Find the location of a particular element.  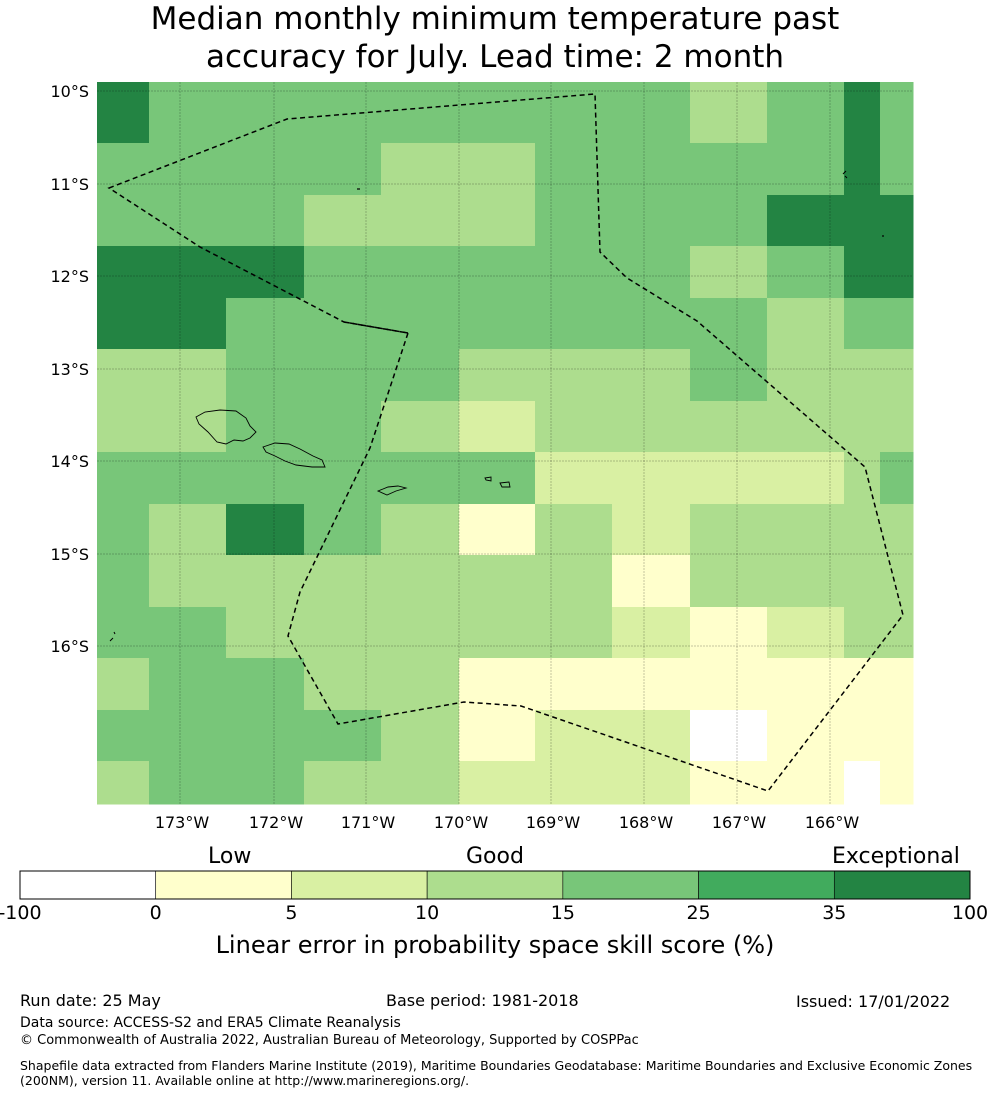

longitude-label: 170°W is located at coordinates (461, 822).